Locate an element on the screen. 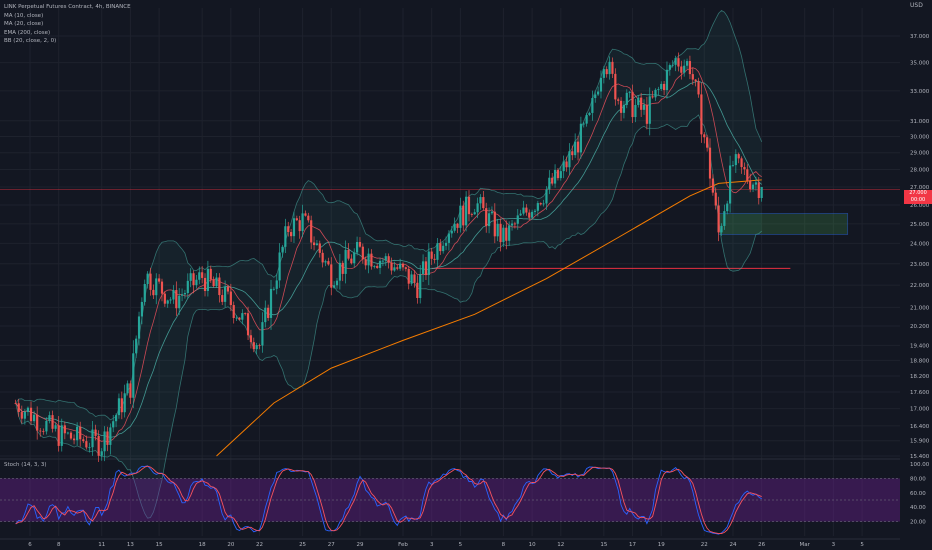 Image resolution: width=932 pixels, height=550 pixels. legend-ema200: EMA (200, close) is located at coordinates (27, 32).